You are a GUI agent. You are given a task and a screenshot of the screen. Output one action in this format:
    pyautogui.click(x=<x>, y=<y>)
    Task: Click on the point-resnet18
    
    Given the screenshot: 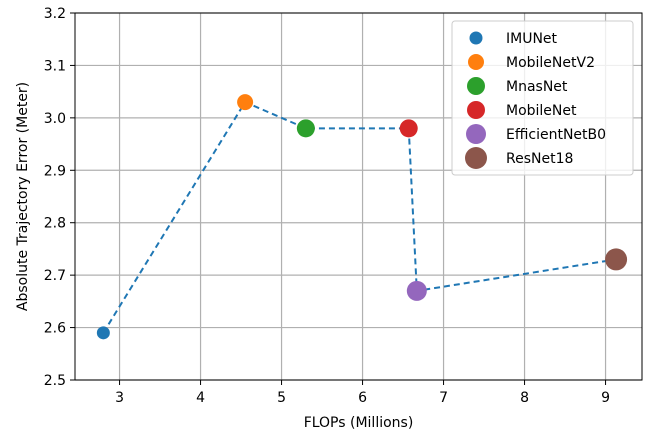 What is the action you would take?
    pyautogui.click(x=616, y=259)
    